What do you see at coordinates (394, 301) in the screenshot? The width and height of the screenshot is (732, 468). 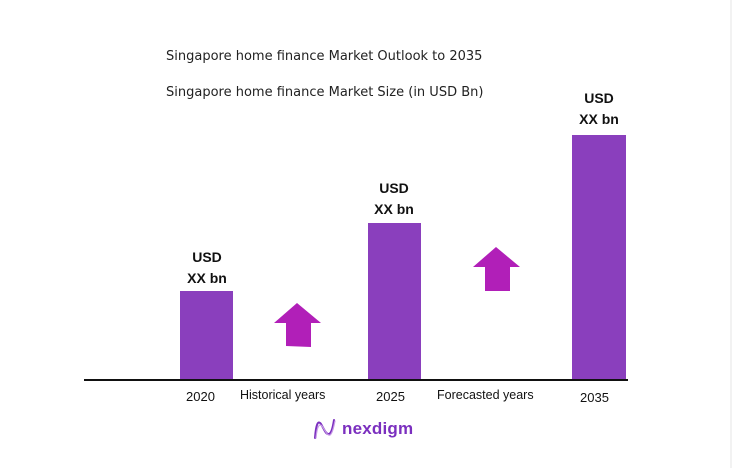 I see `bar-2025` at bounding box center [394, 301].